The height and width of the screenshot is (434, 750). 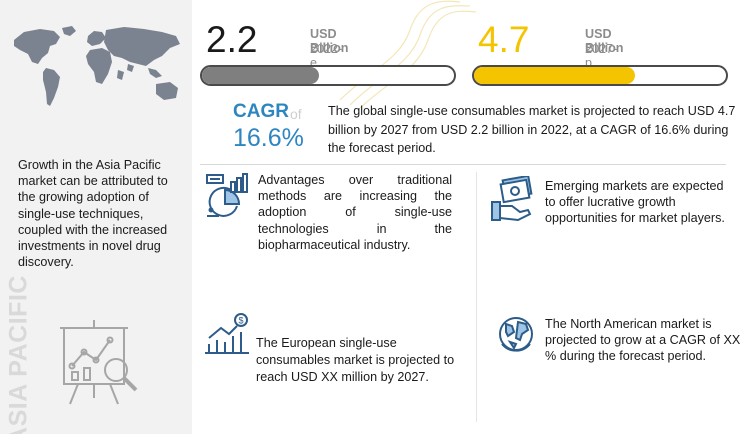 I want to click on projected-year: 2027-p, so click(x=601, y=56).